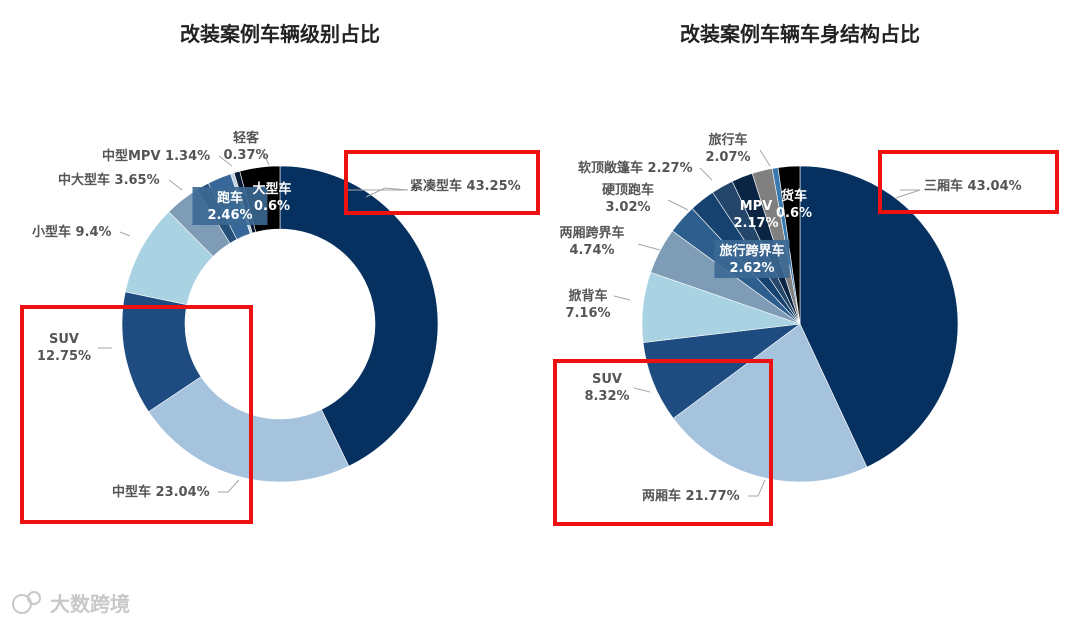 The height and width of the screenshot is (625, 1080). Describe the element at coordinates (591, 241) in the screenshot. I see `data-label-两厢跨界车: 两厢跨界车 4.74%` at that location.